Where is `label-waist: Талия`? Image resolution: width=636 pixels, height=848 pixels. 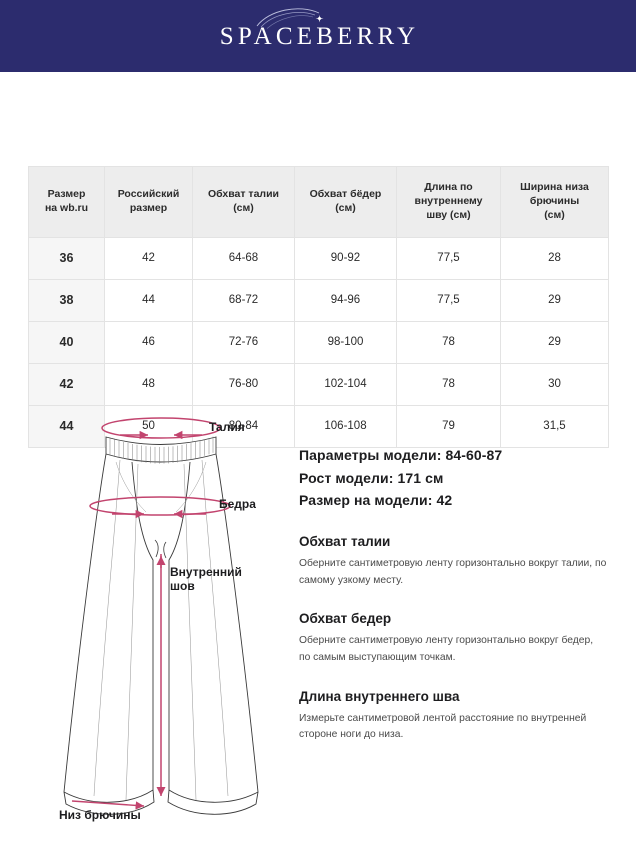 label-waist: Талия is located at coordinates (227, 427).